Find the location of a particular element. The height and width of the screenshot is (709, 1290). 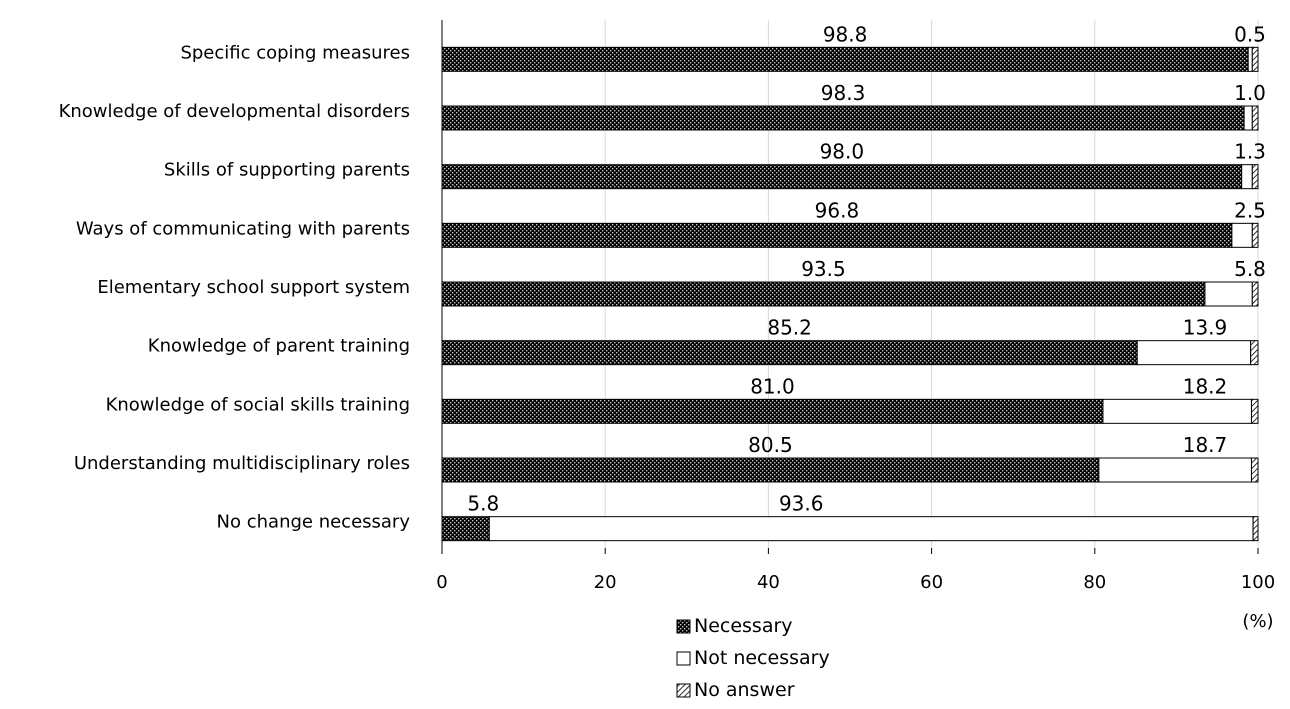

x-tick-label: 80 is located at coordinates (1094, 582).